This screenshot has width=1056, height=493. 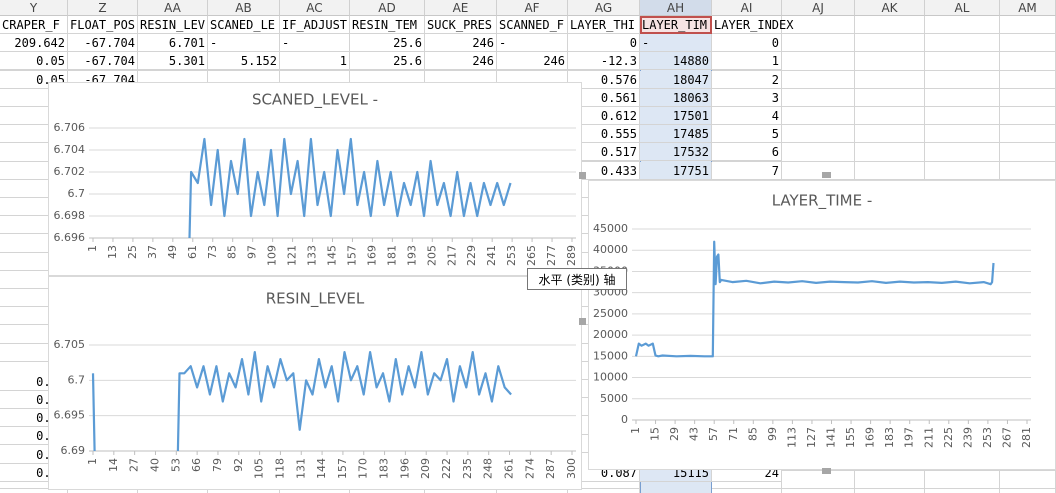 I want to click on tooltip: 水平 (类别) 轴, so click(x=577, y=279).